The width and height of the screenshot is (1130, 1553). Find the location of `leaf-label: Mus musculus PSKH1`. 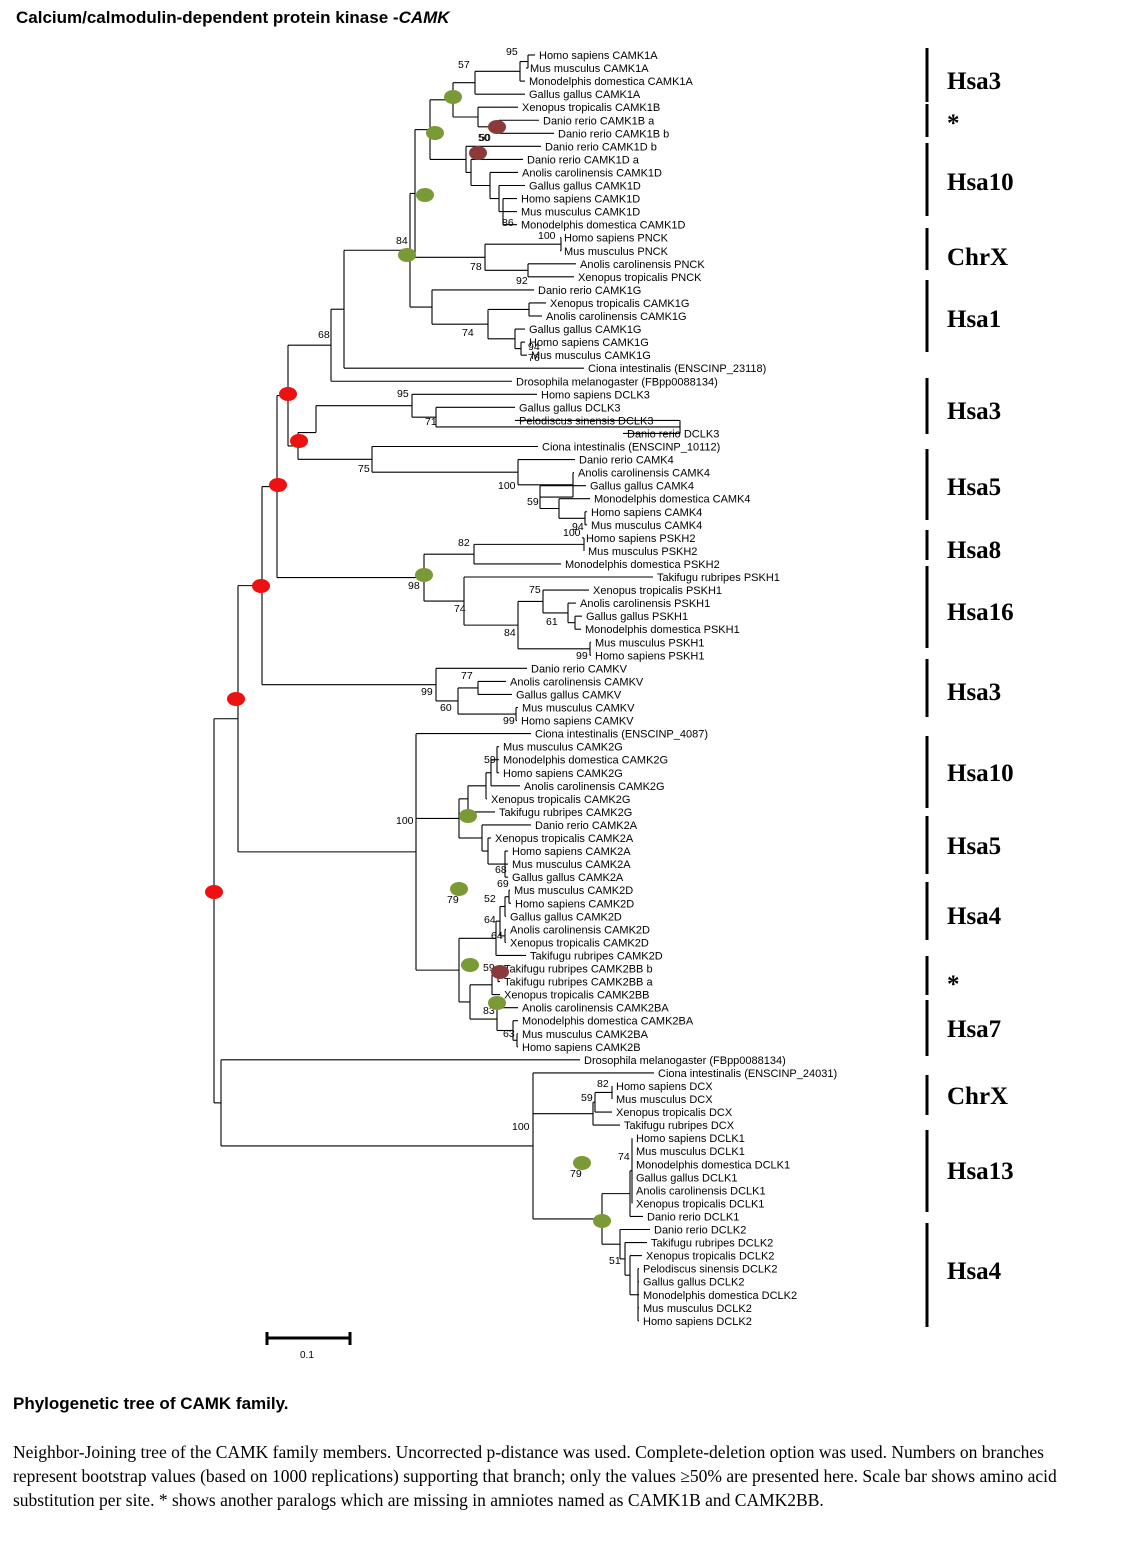

leaf-label: Mus musculus PSKH1 is located at coordinates (649, 643).